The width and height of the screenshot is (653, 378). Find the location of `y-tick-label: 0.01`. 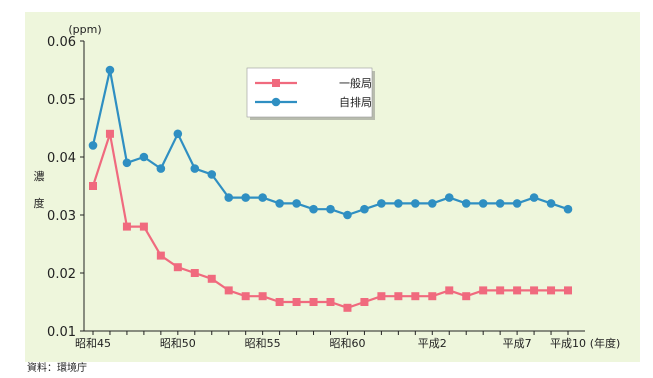

y-tick-label: 0.01 is located at coordinates (61, 332).